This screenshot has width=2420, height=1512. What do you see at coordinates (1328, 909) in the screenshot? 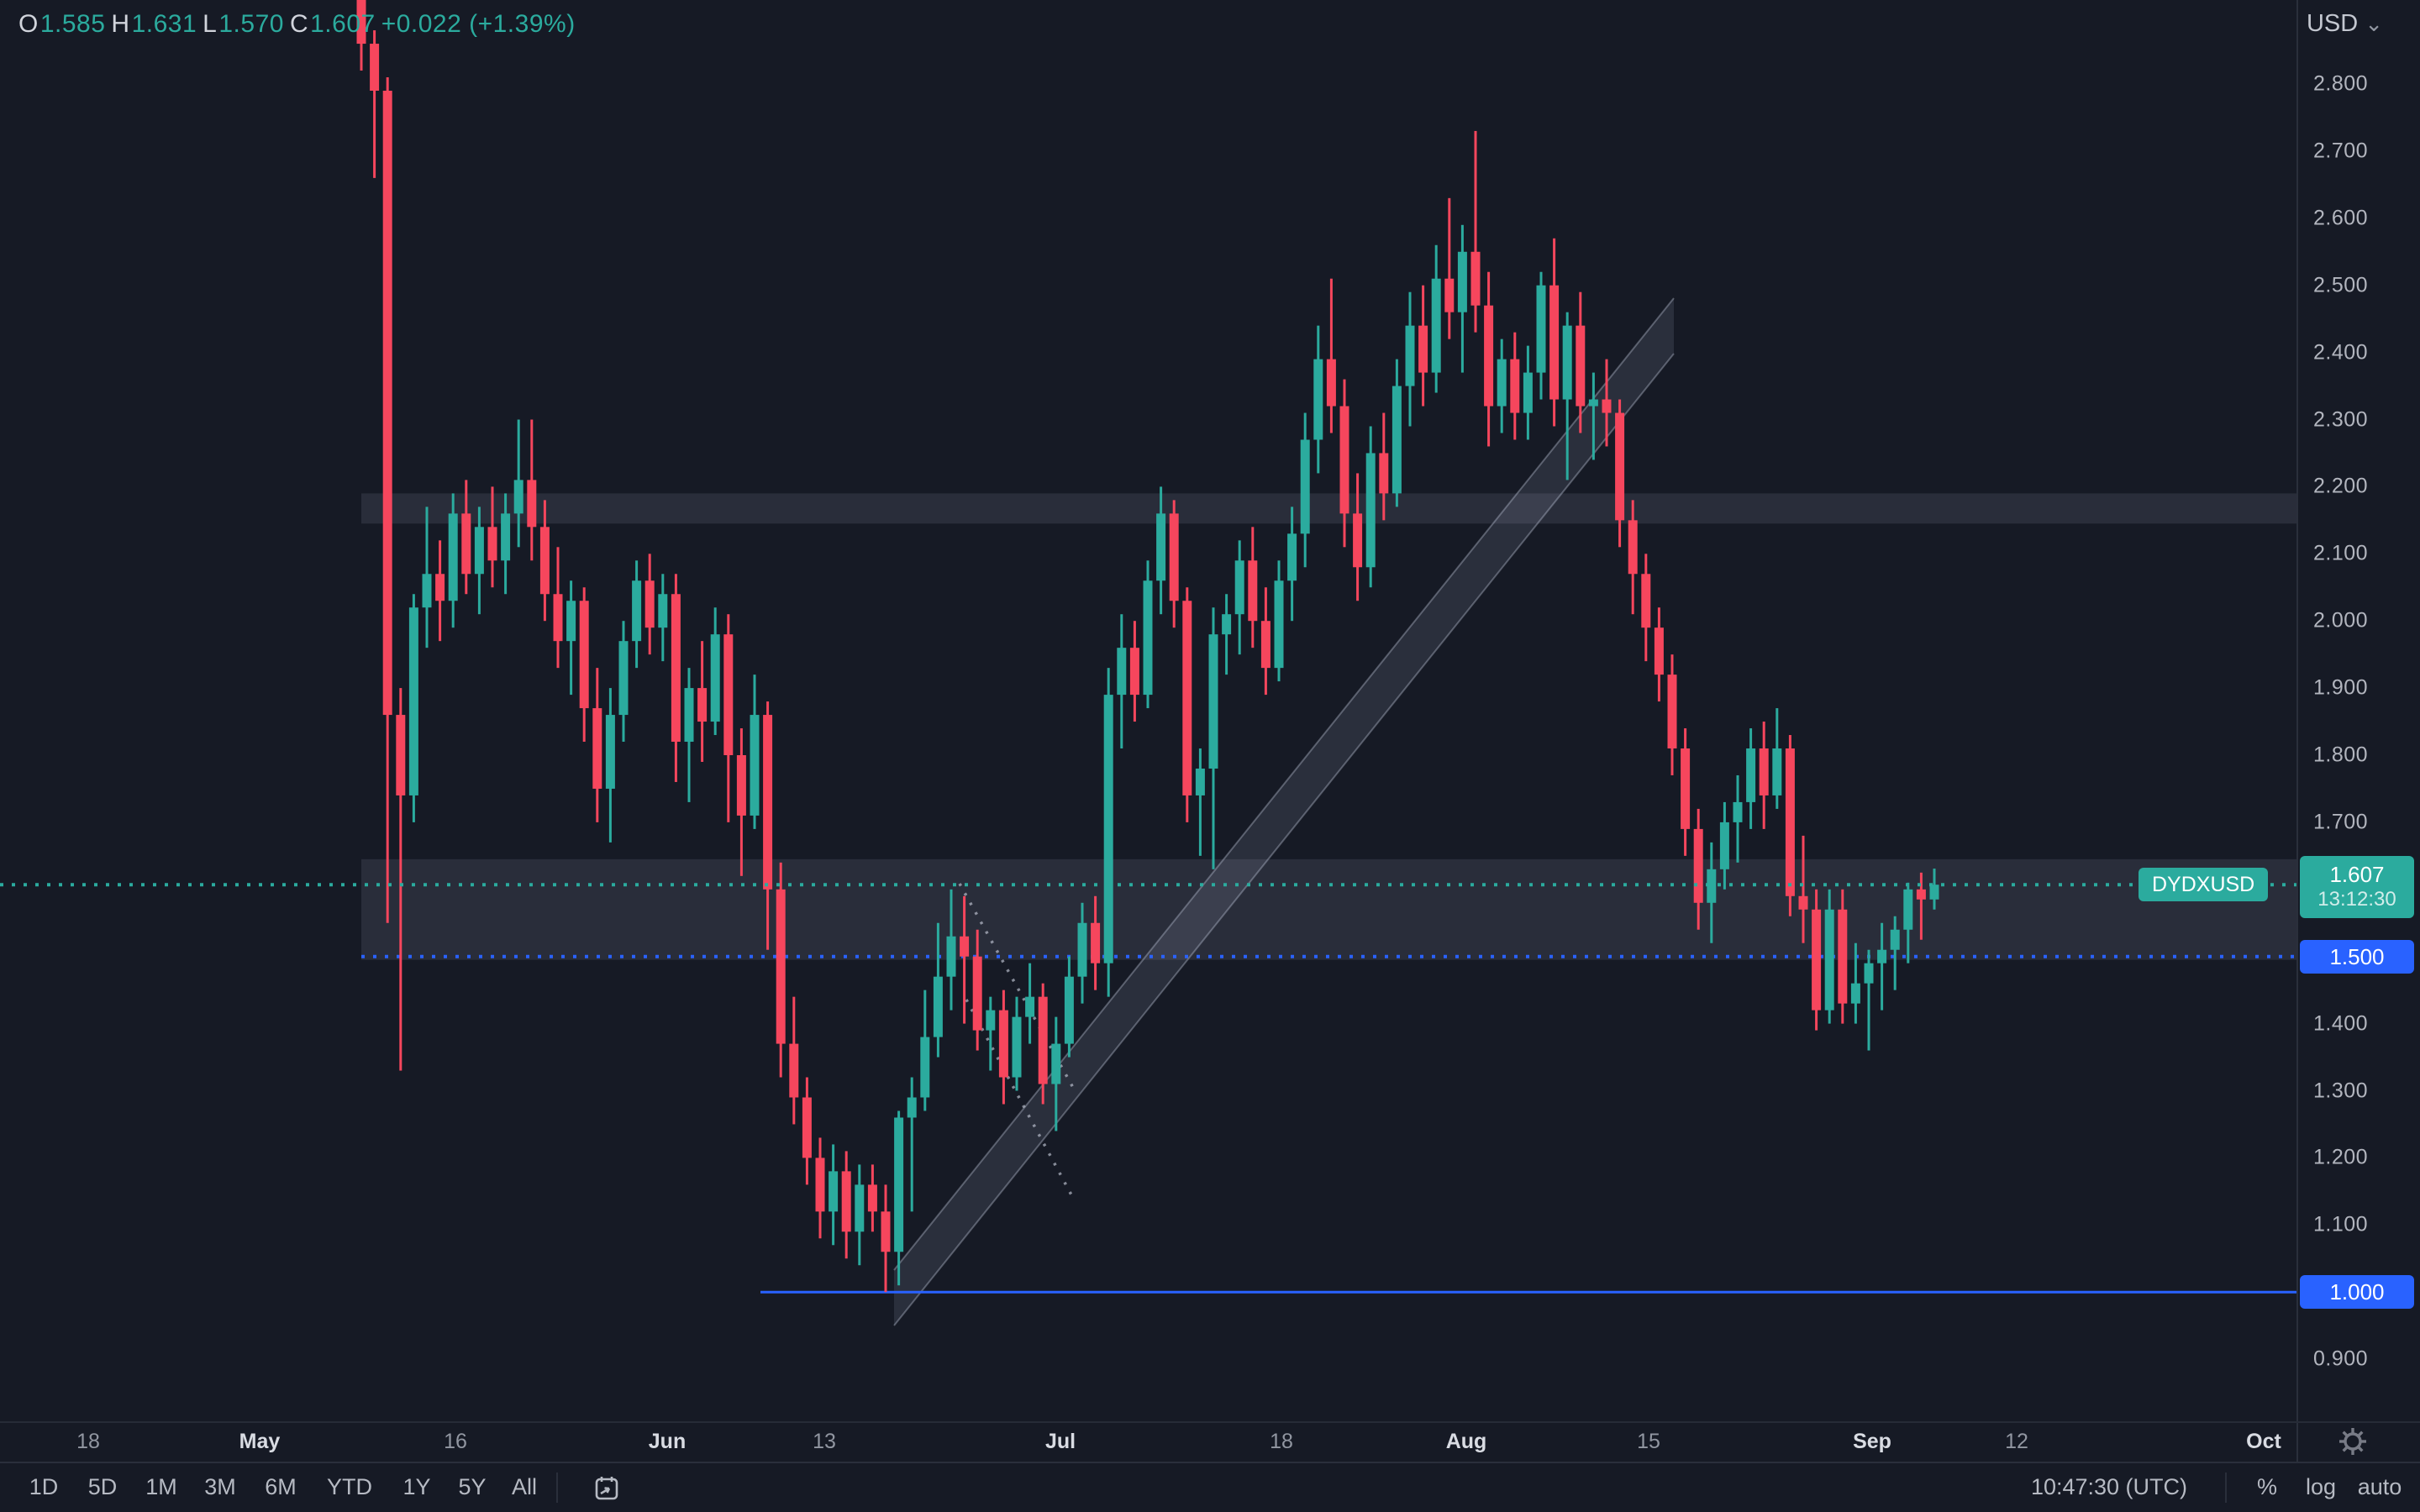
I see `demand-zone` at bounding box center [1328, 909].